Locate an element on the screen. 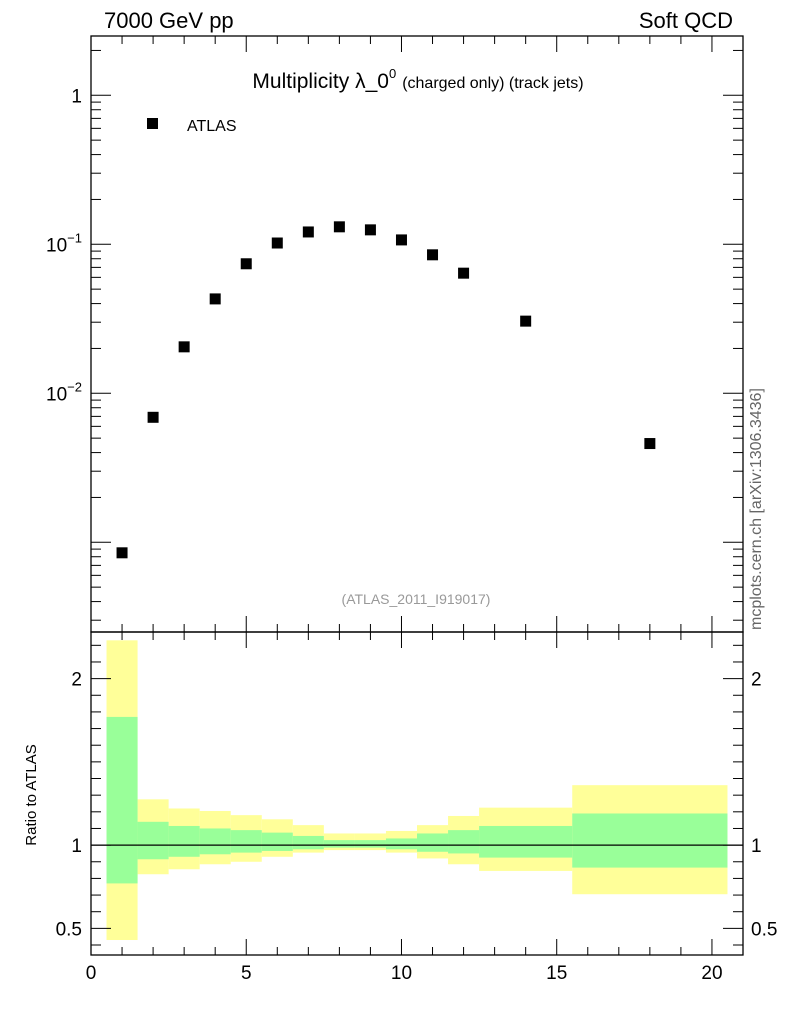 The image size is (786, 1024). ratio-y-tick-label-right: 2 is located at coordinates (756, 680).